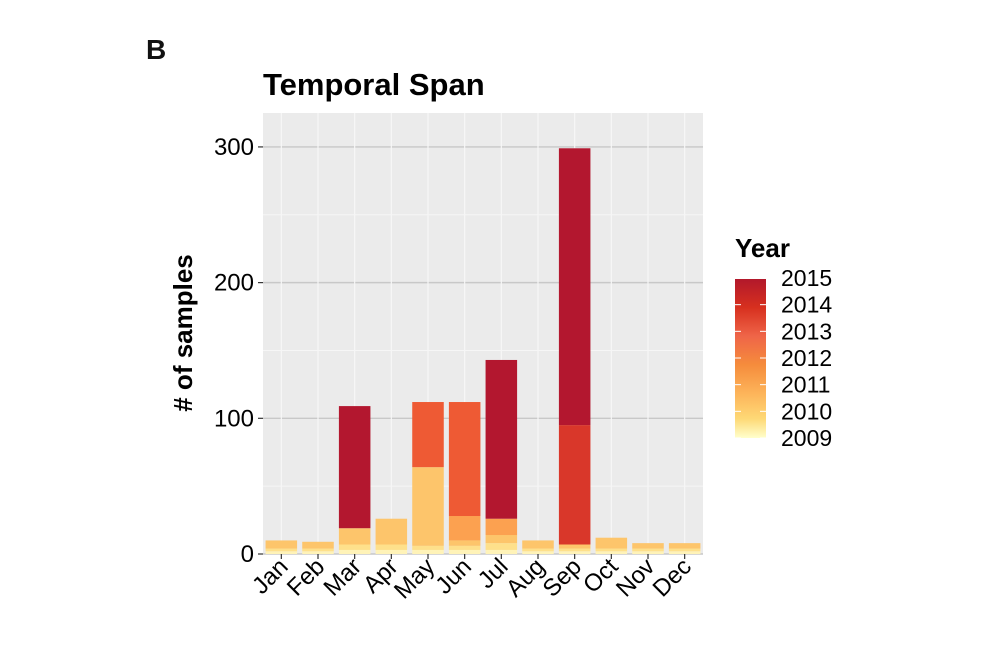  What do you see at coordinates (428, 506) in the screenshot?
I see `bar-segment-may-2011` at bounding box center [428, 506].